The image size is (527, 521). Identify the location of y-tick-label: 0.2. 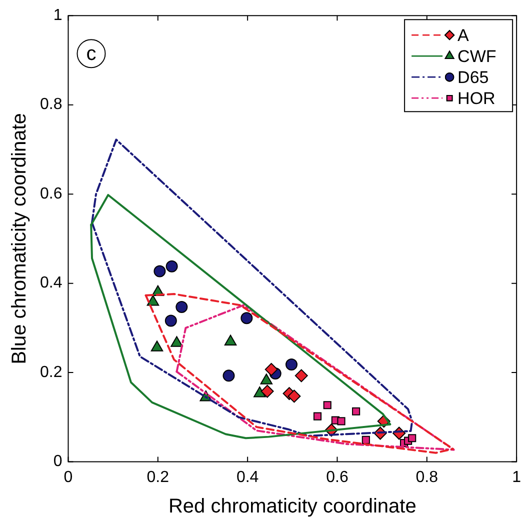
(51, 372).